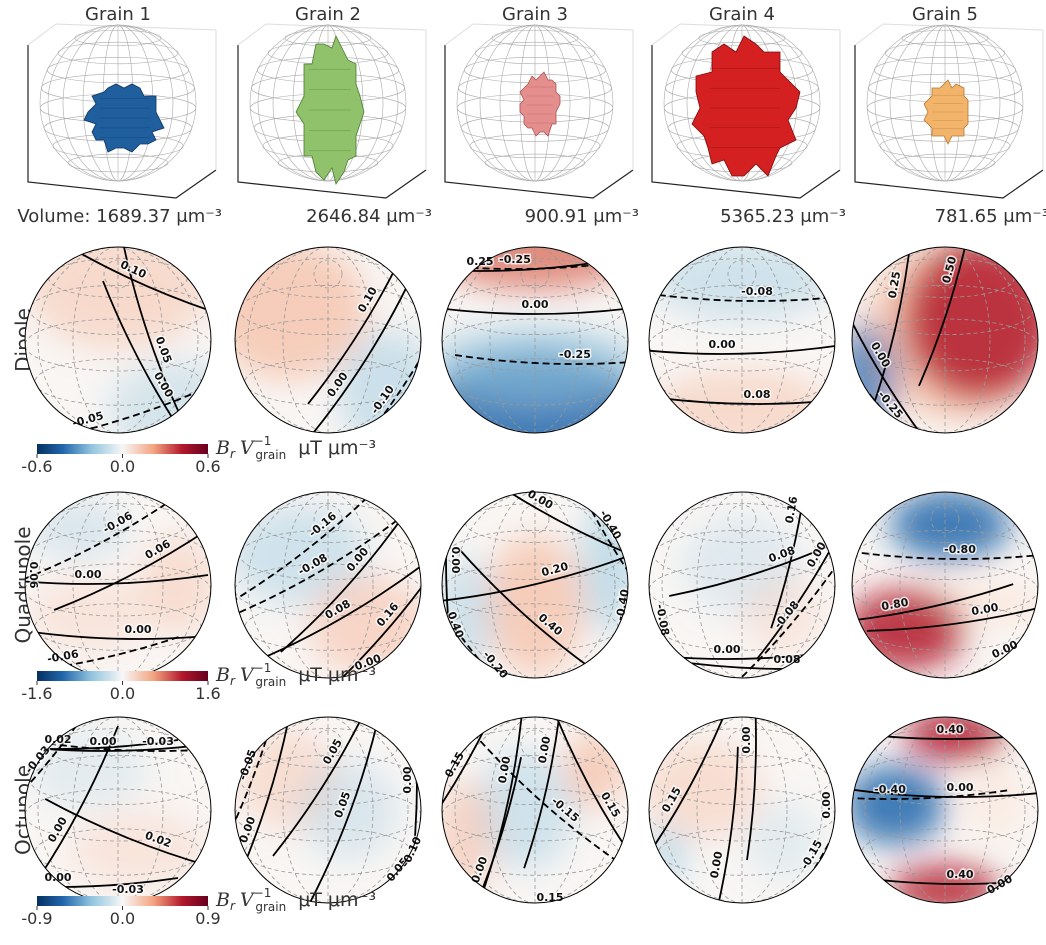  I want to click on field-blobs, so click(945, 340).